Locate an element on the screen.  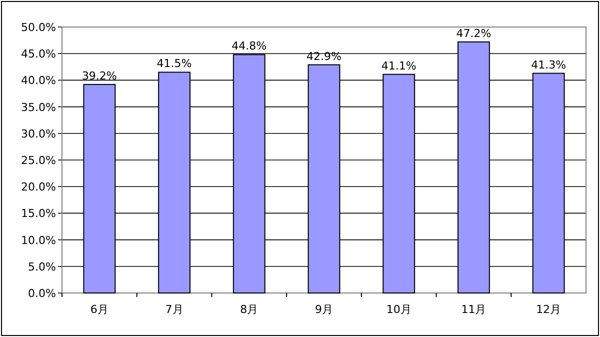
data-label: 44.8% is located at coordinates (249, 46).